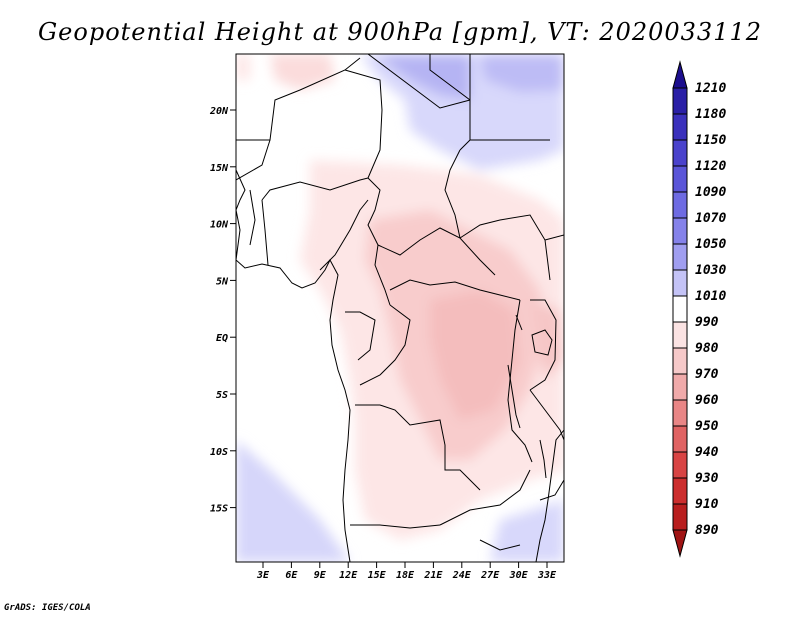 The image size is (800, 618). Describe the element at coordinates (707, 504) in the screenshot. I see `colorbar-label: 910` at that location.